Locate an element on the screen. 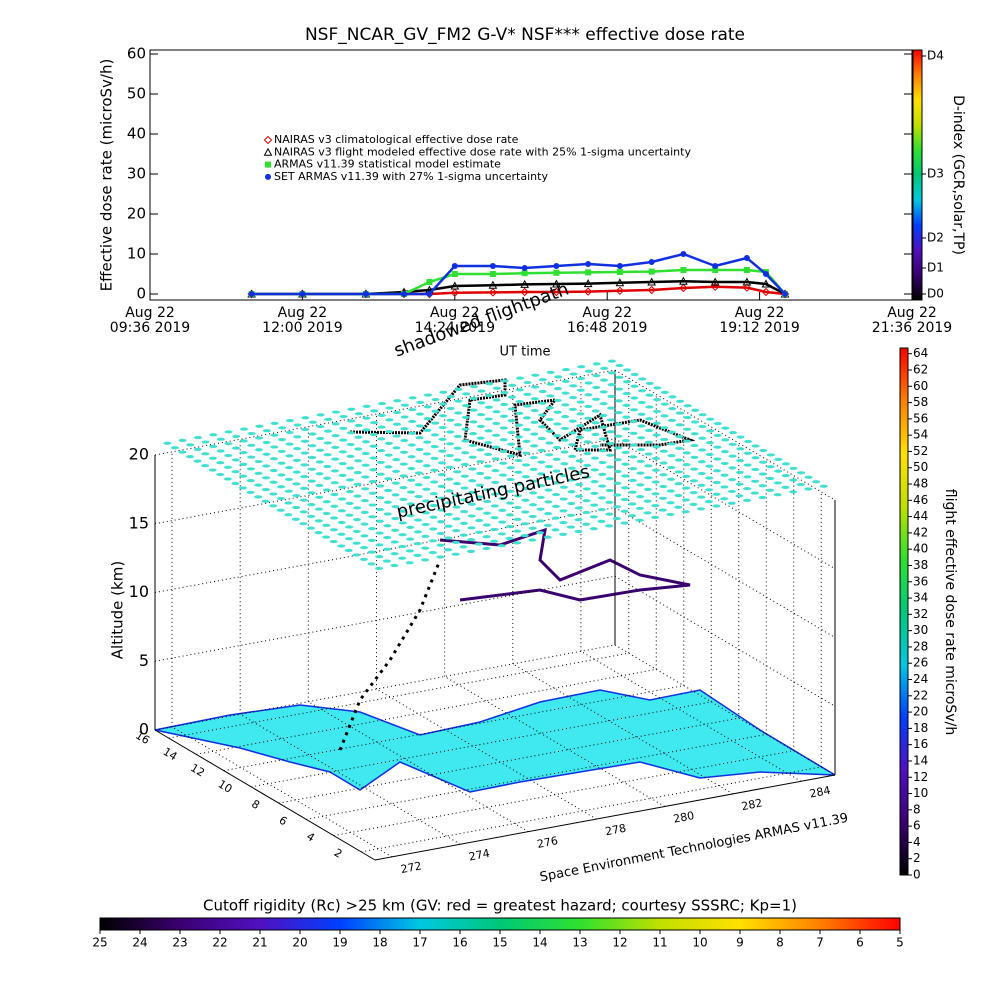  colorbar-tick-label: 14 is located at coordinates (539, 943).